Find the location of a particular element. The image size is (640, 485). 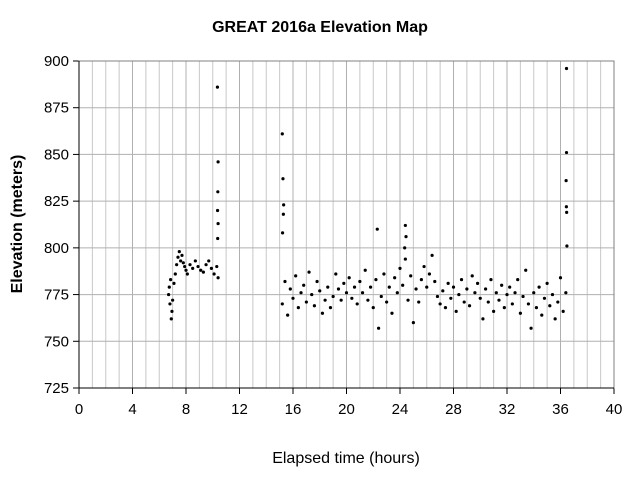

y-tick-label: 775 is located at coordinates (56, 295).